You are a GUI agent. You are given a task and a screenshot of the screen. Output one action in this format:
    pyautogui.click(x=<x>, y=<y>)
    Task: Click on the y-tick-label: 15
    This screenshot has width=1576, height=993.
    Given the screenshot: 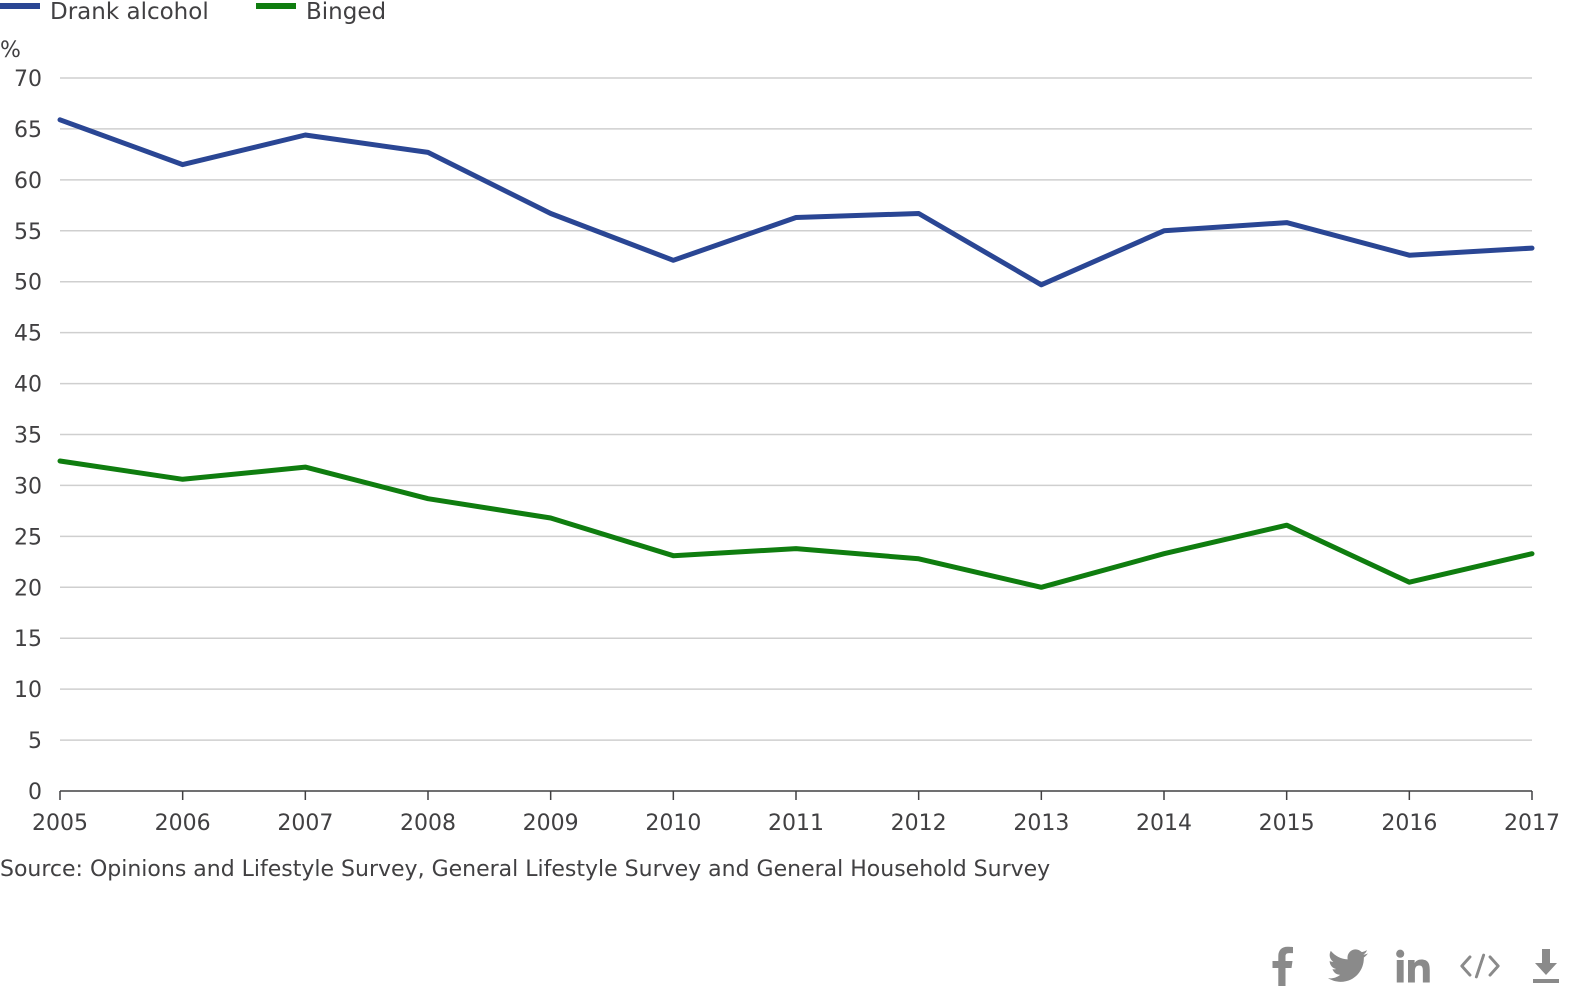 What is the action you would take?
    pyautogui.click(x=28, y=639)
    